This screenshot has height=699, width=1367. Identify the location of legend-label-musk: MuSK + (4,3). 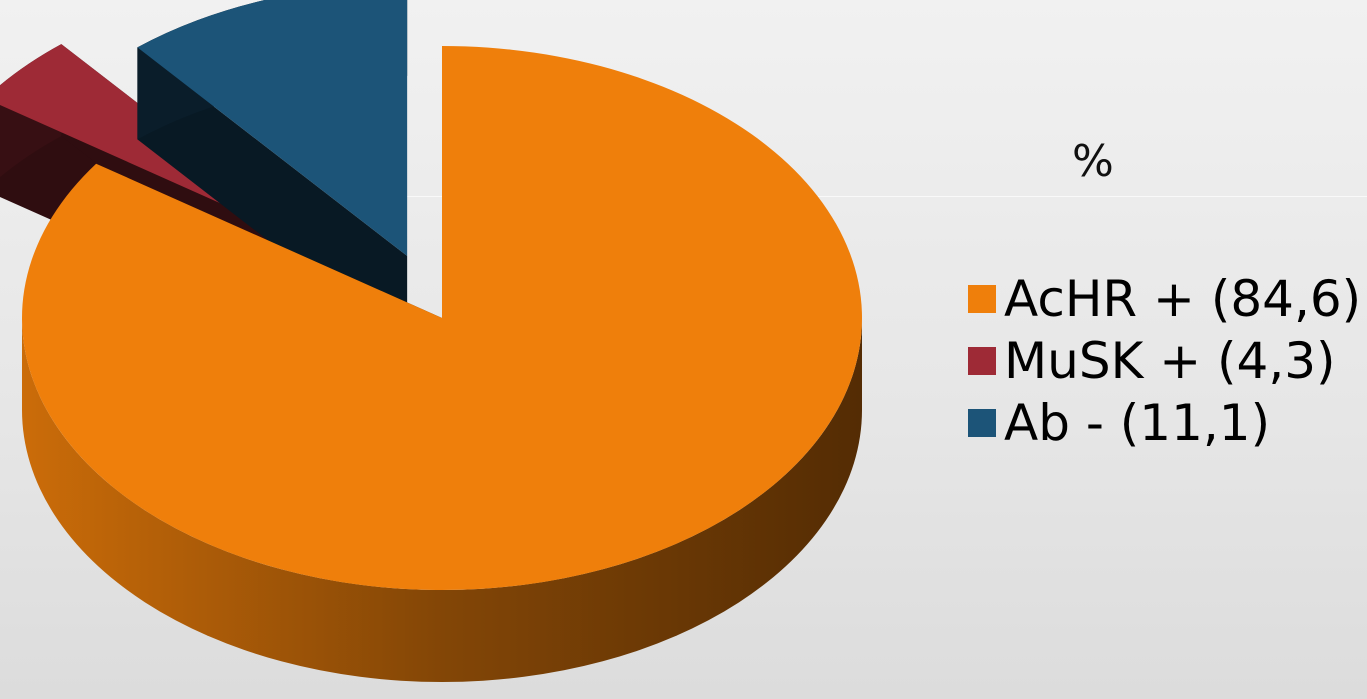
(1170, 361).